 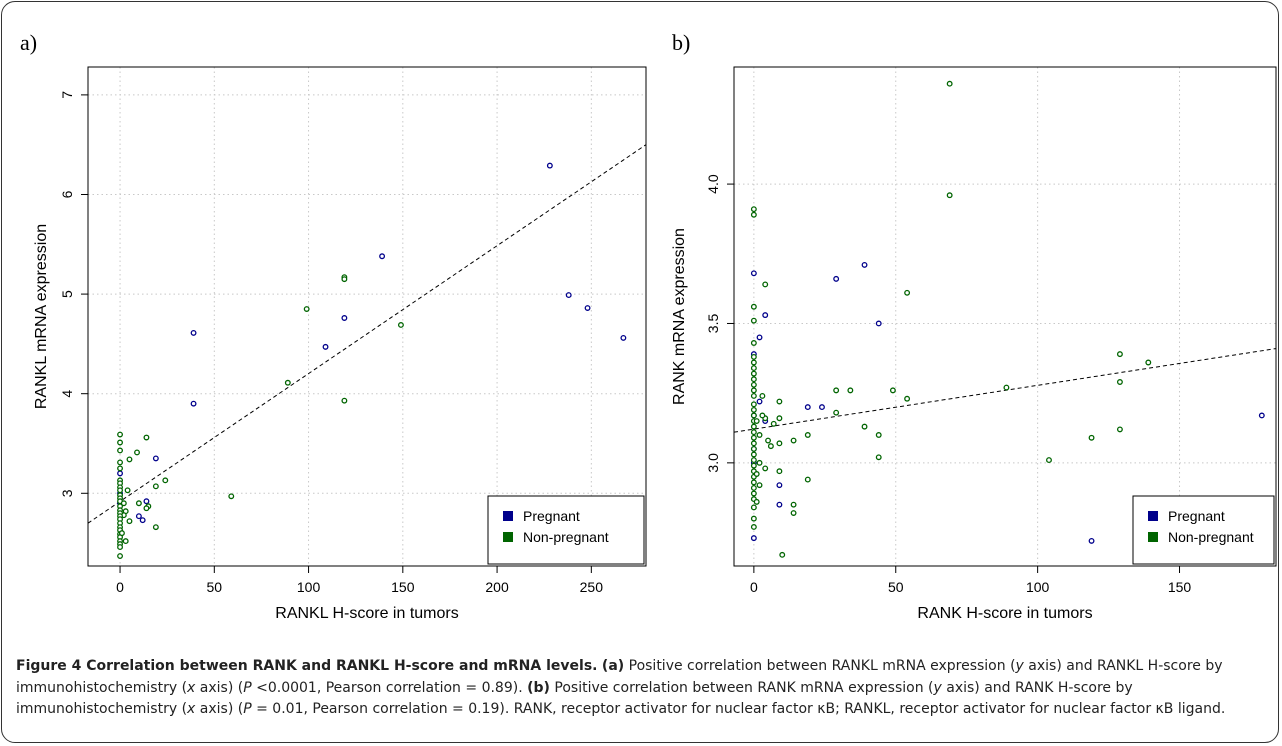 I want to click on caption-part-b-text: axis) (, so click(x=219, y=709).